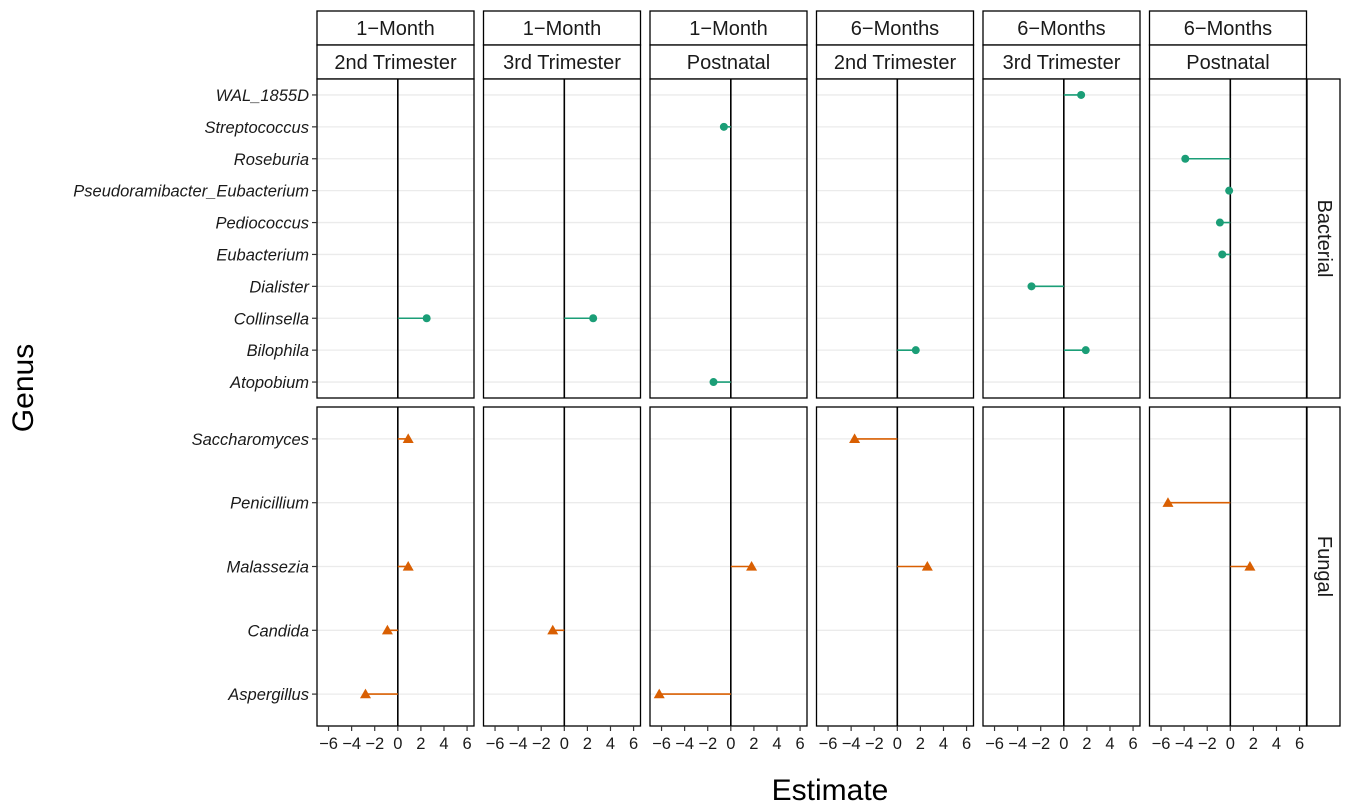 This screenshot has width=1346, height=804. What do you see at coordinates (23, 388) in the screenshot?
I see `y-axis-title: Genus` at bounding box center [23, 388].